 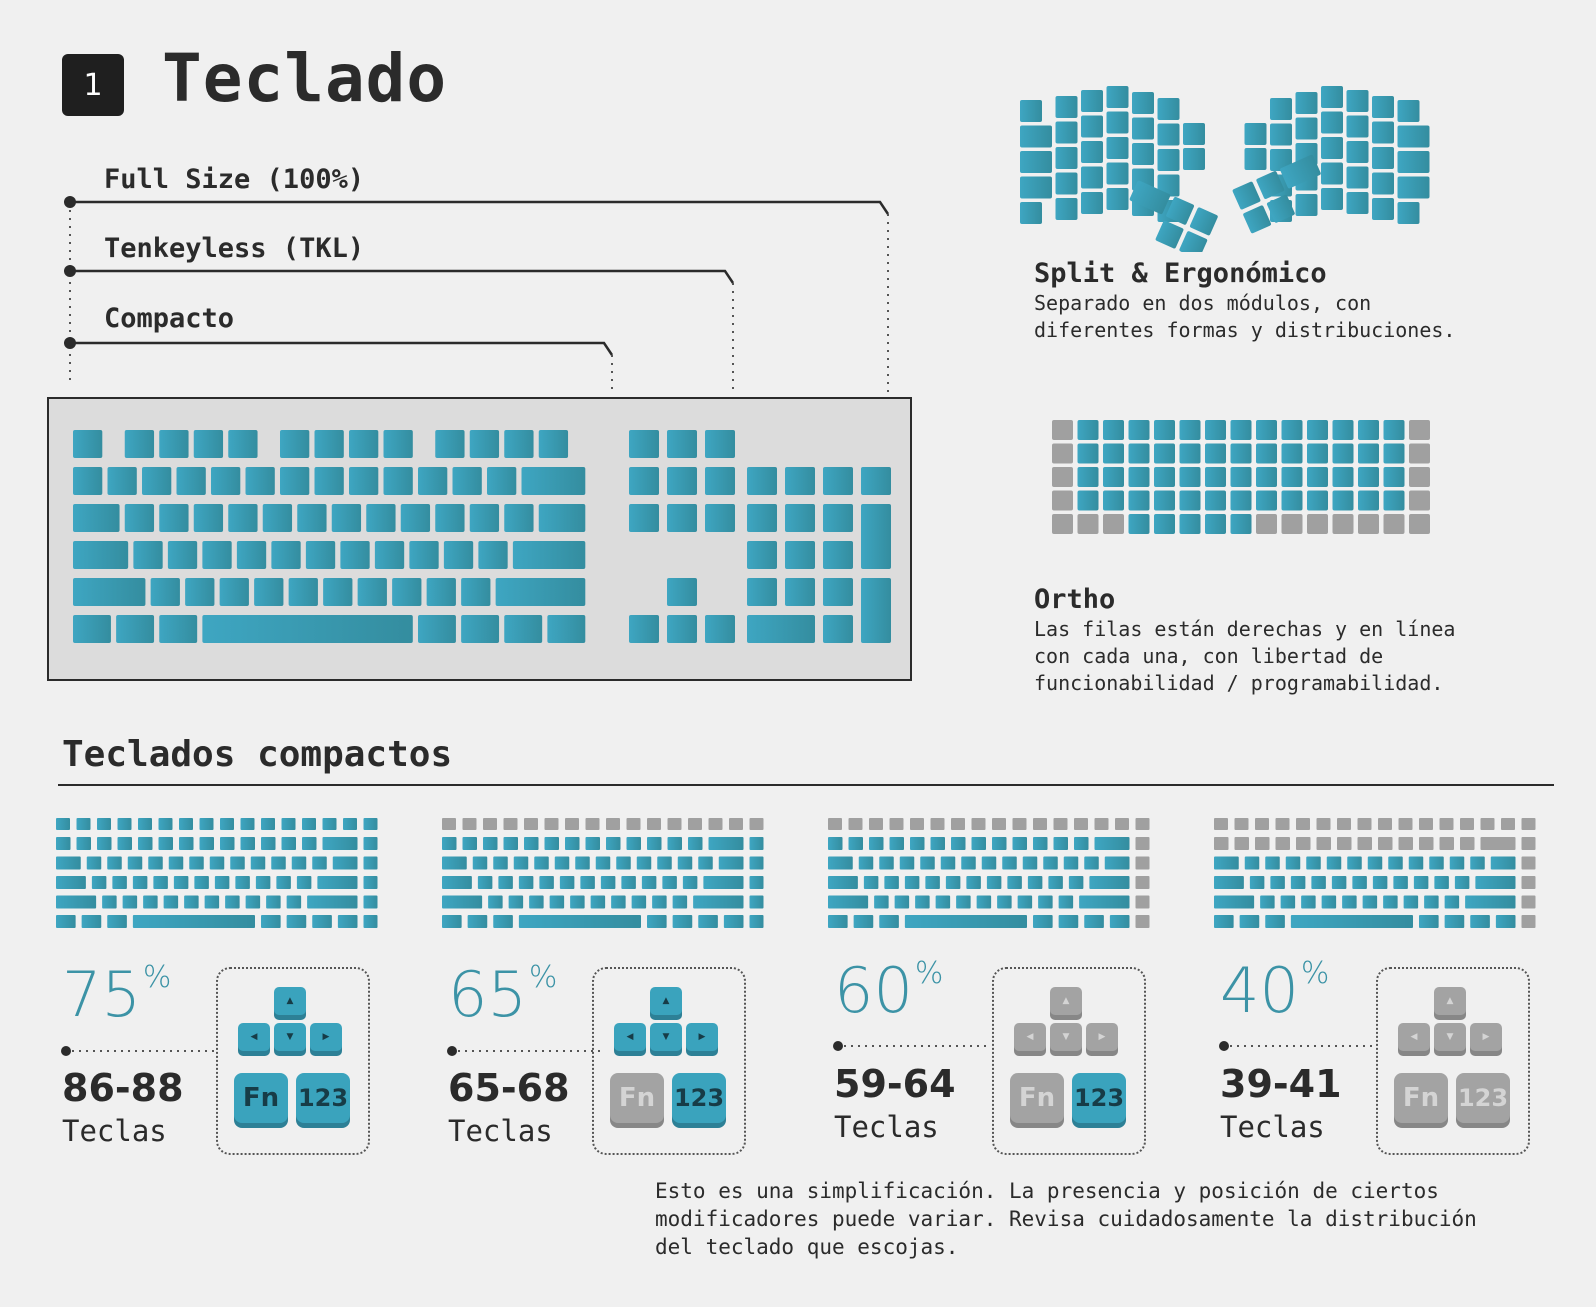 I want to click on section-divider, so click(x=806, y=785).